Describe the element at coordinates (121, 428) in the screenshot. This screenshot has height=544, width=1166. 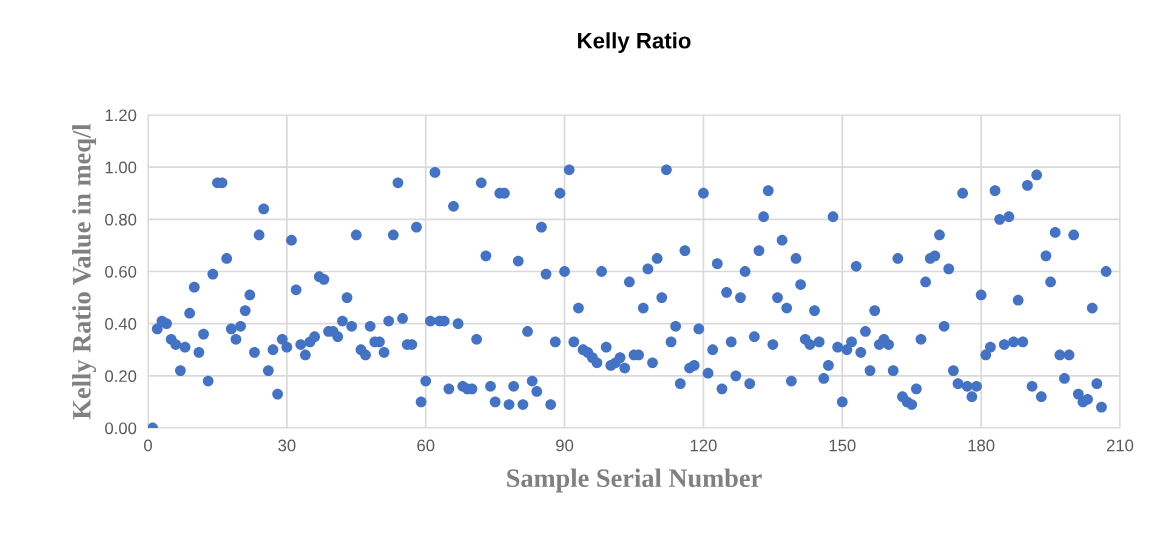
I see `y-tick-label: 0.00` at that location.